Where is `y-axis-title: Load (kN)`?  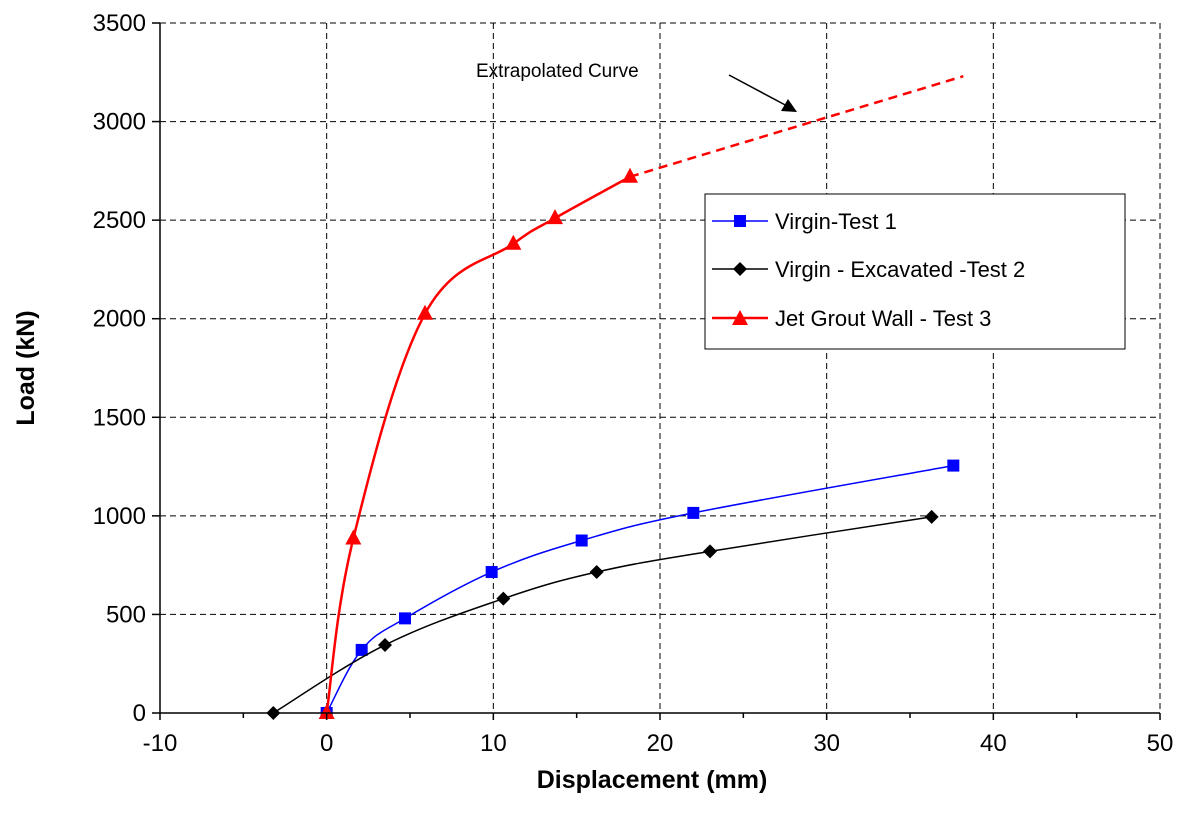 y-axis-title: Load (kN) is located at coordinates (26, 367).